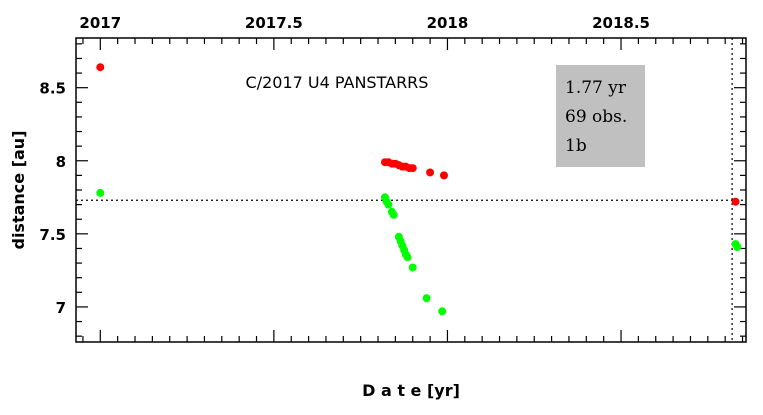  I want to click on y-axis-title: distance [au], so click(18, 189).